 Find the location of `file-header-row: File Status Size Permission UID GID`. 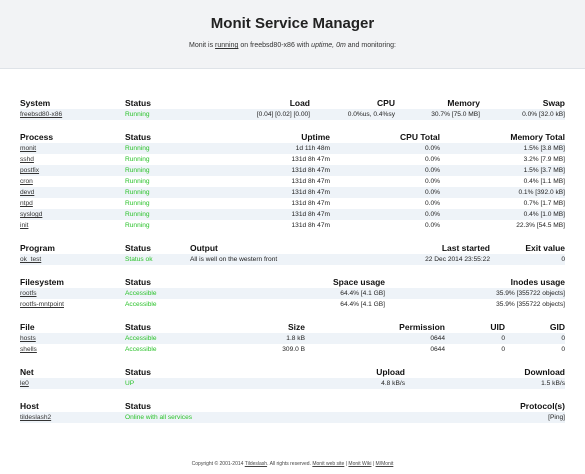

file-header-row: File Status Size Permission UID GID is located at coordinates (292, 326).